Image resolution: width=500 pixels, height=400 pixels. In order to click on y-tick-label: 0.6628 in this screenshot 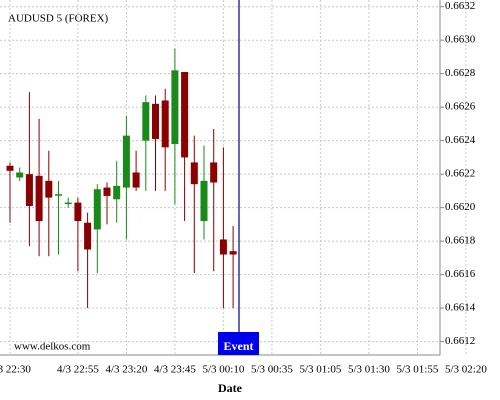, I will do `click(460, 73)`.